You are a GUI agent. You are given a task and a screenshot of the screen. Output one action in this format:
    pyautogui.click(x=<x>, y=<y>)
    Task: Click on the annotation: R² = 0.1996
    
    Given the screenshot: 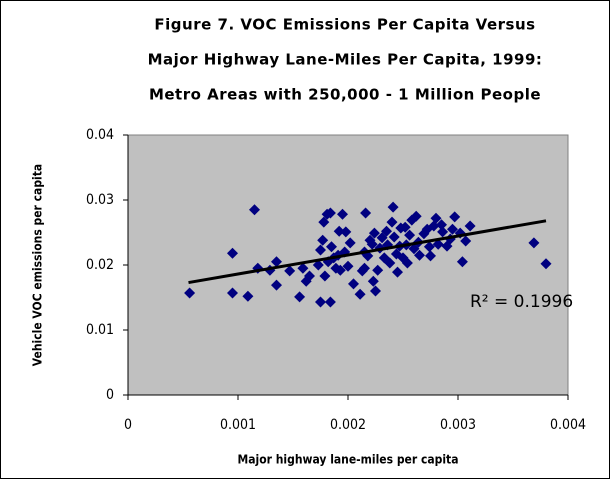 What is the action you would take?
    pyautogui.click(x=521, y=302)
    